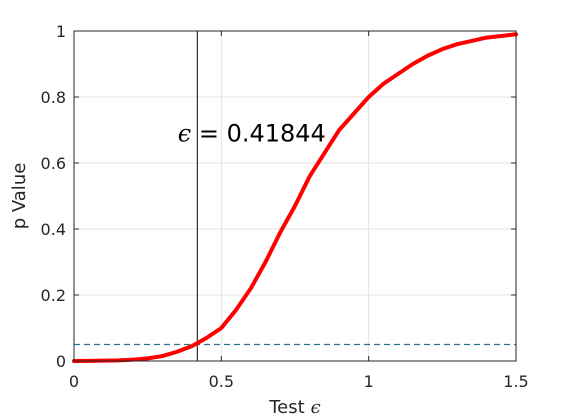  Describe the element at coordinates (286, 407) in the screenshot. I see `x-axis-title-text: Test` at that location.